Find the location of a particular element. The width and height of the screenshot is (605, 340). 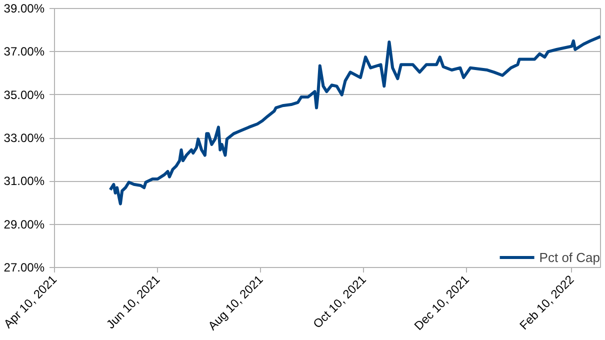

y-tick-label: 31.00% is located at coordinates (24, 181).